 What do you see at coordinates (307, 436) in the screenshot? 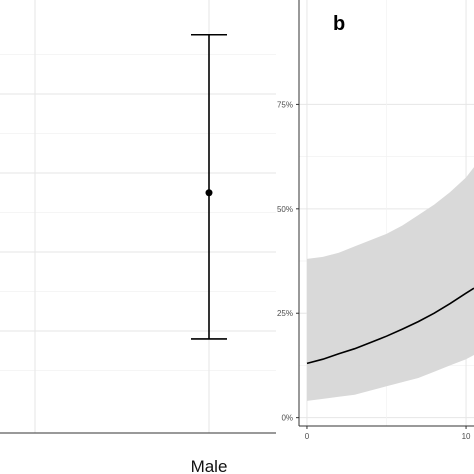
I see `panel-b-x-tick-label: 0` at bounding box center [307, 436].